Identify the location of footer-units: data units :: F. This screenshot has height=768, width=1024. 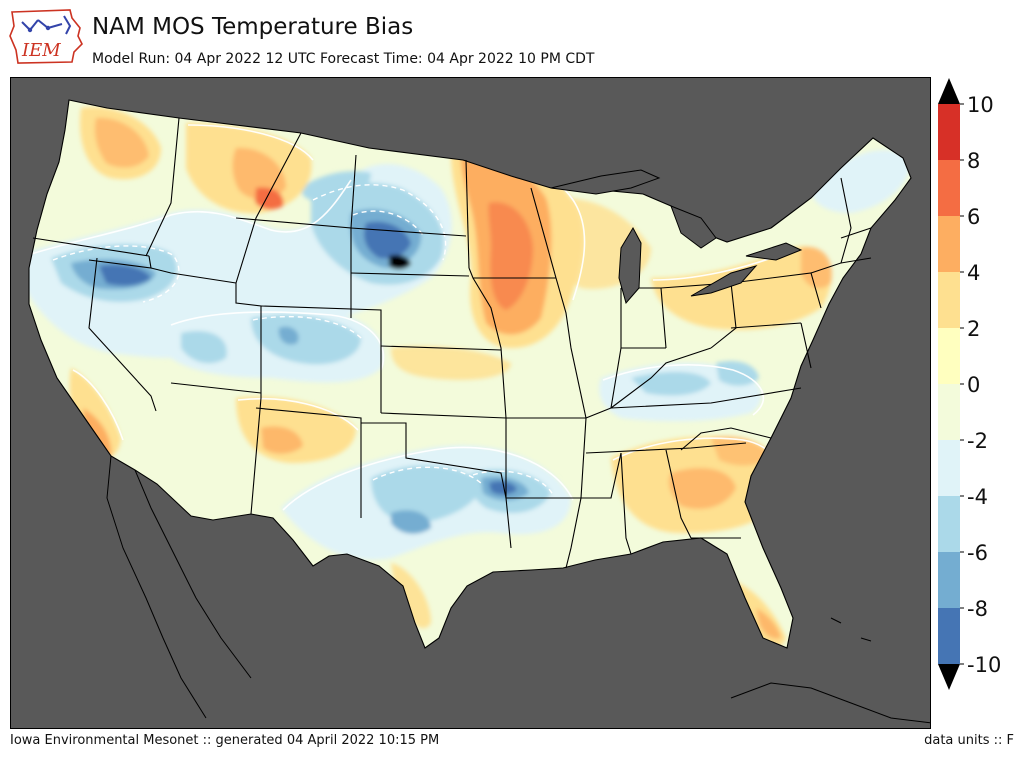
(969, 740).